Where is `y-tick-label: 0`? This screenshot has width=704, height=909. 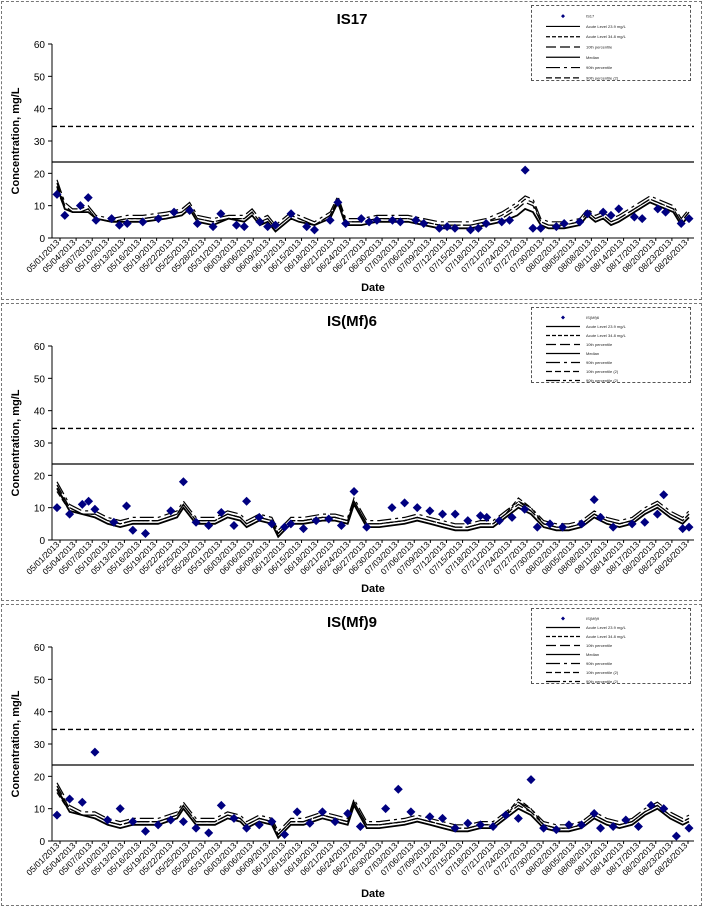 y-tick-label: 0 is located at coordinates (42, 239).